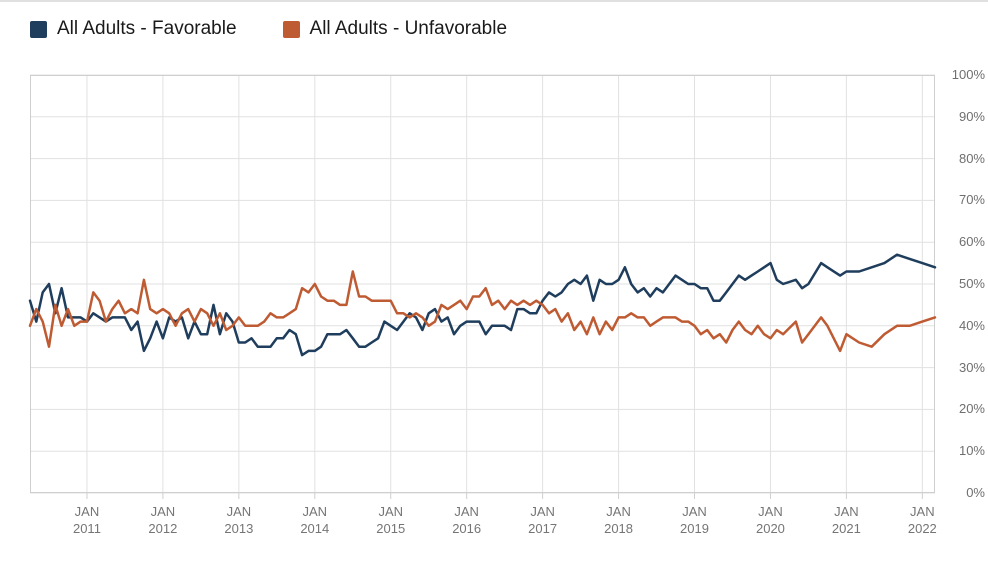 The image size is (988, 563). I want to click on legend-item-unfavorable: All Adults - Unfavorable, so click(395, 29).